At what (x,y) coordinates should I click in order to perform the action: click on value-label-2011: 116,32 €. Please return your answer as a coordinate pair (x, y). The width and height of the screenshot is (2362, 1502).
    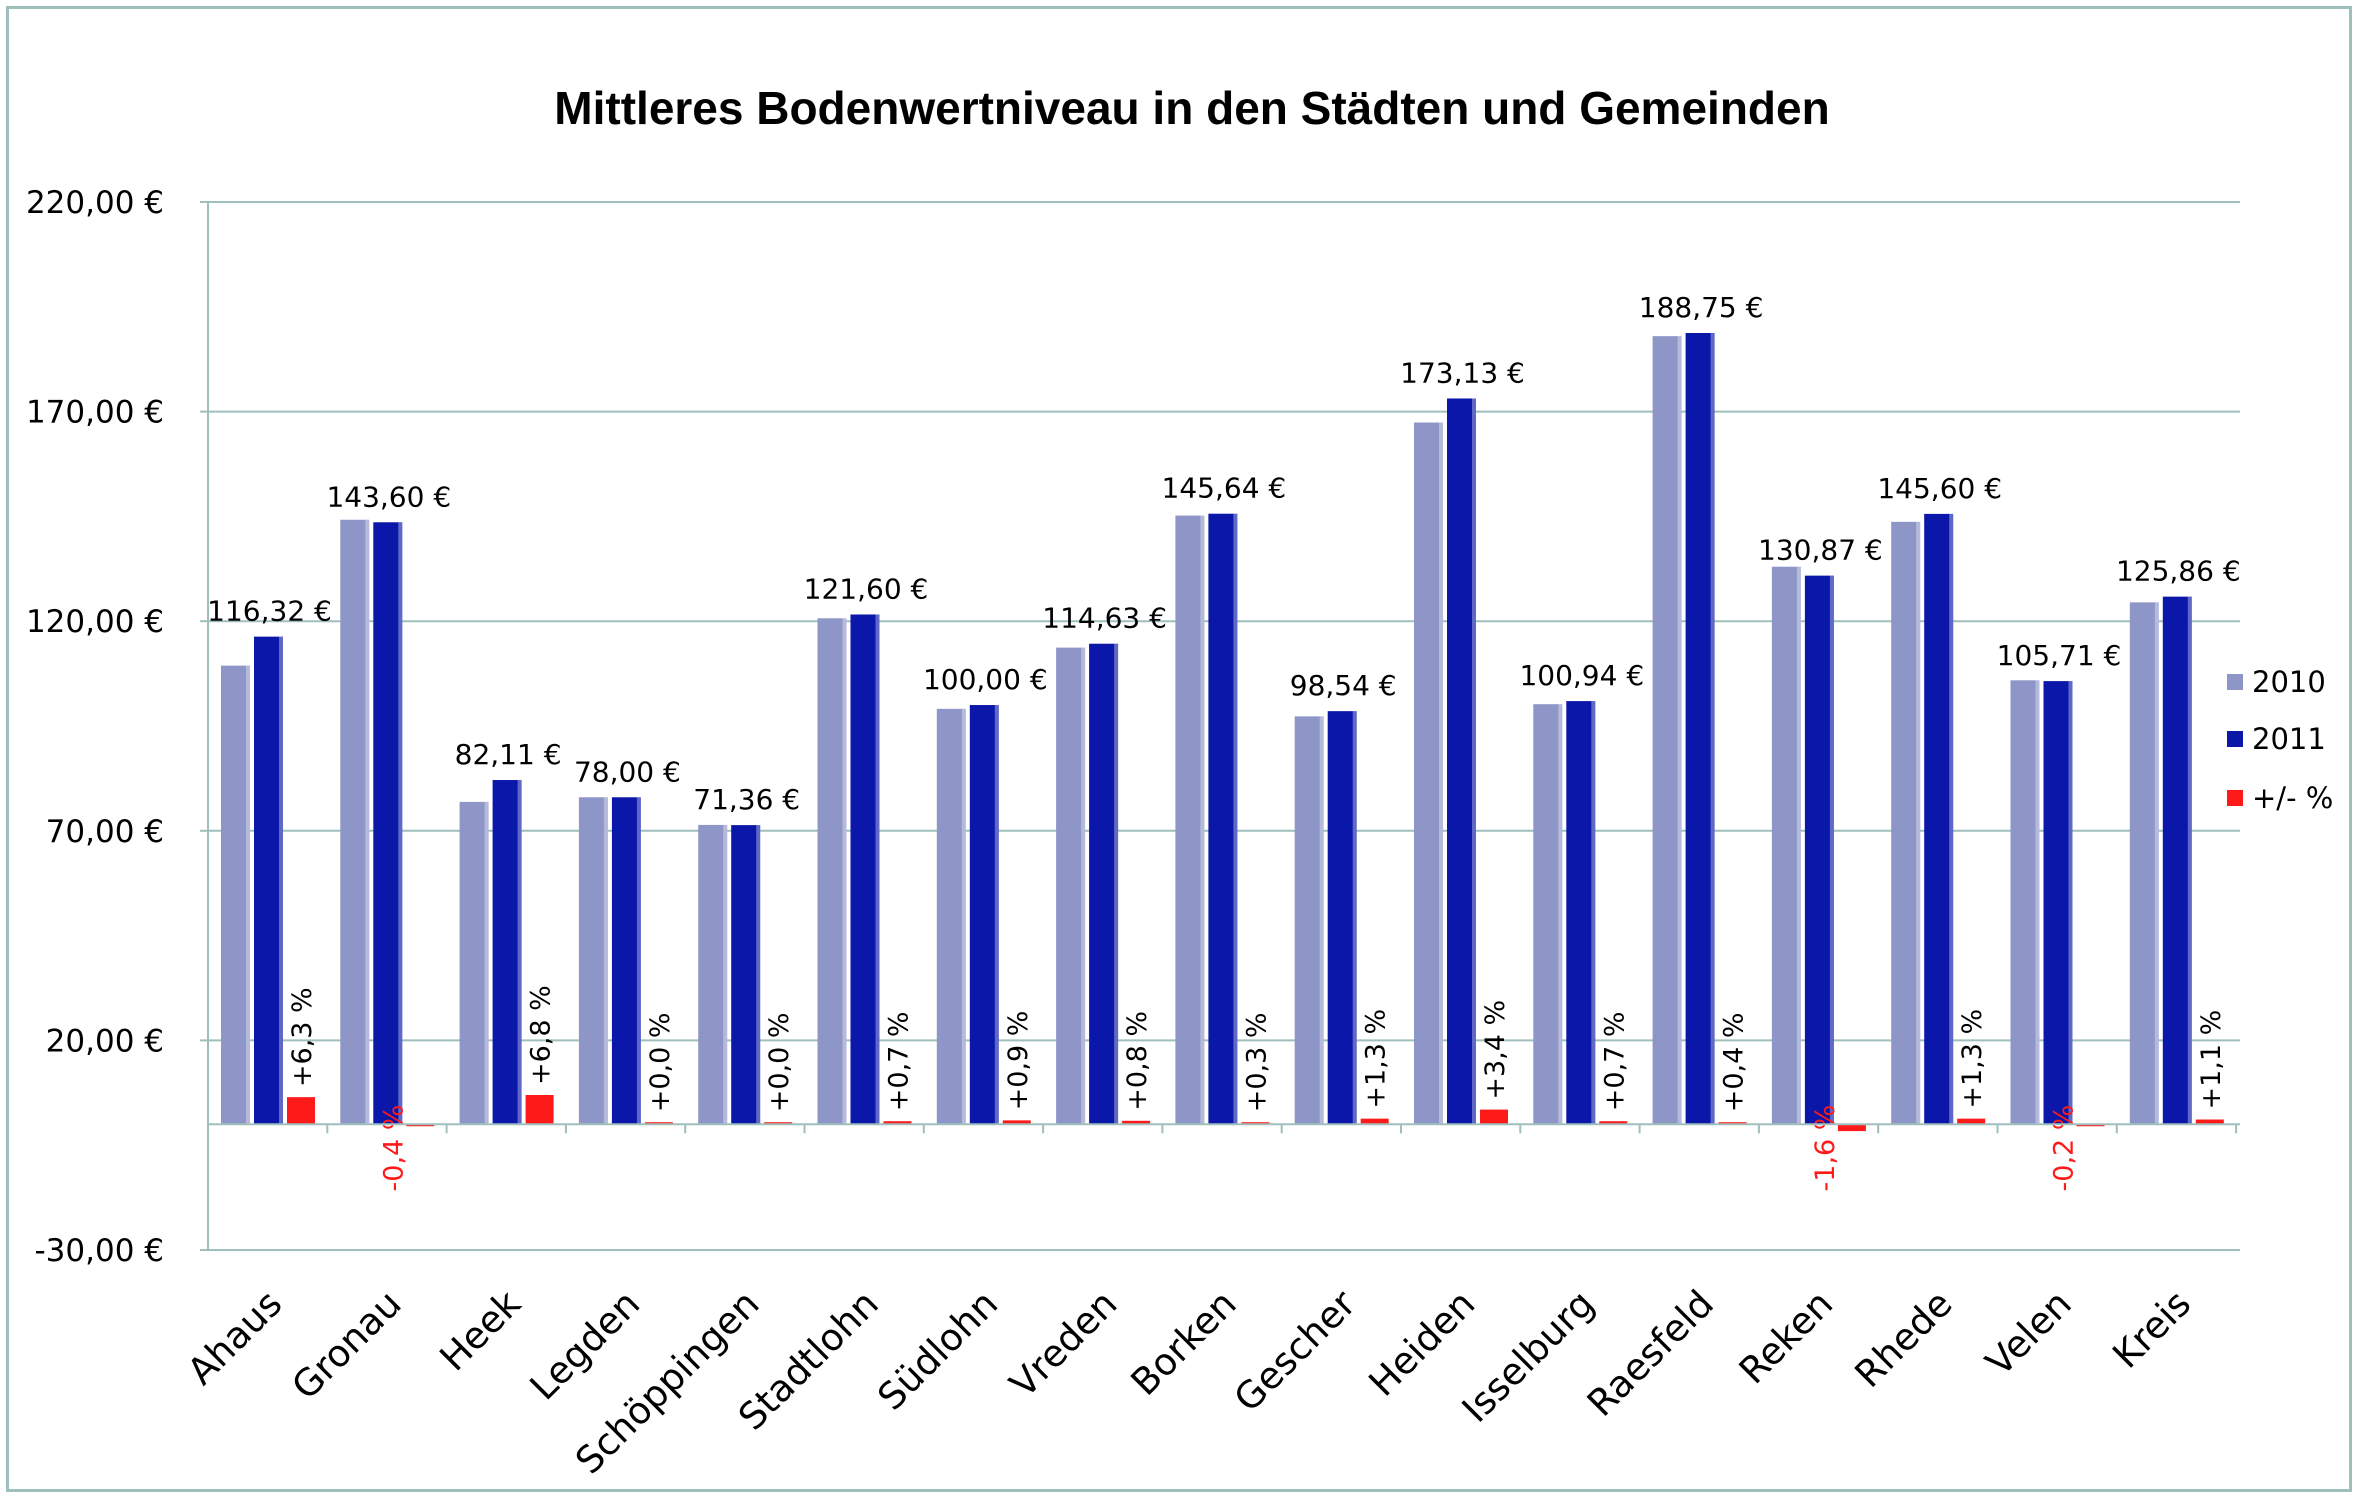
    Looking at the image, I should click on (269, 611).